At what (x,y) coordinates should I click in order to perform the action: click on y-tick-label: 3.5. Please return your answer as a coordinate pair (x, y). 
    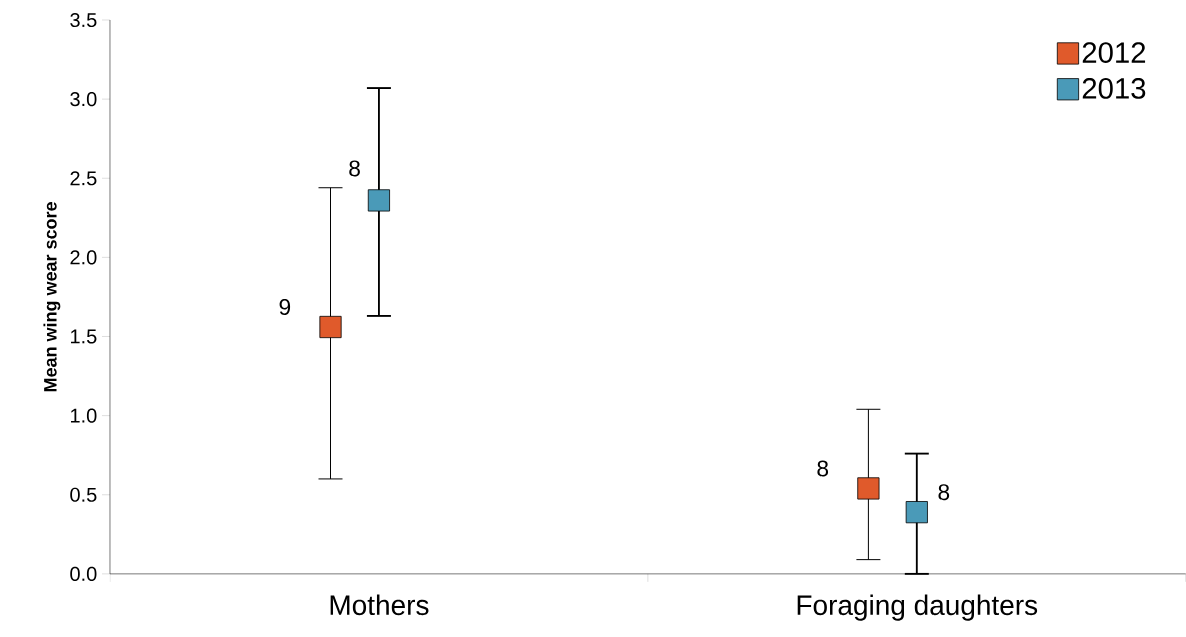
    Looking at the image, I should click on (83, 20).